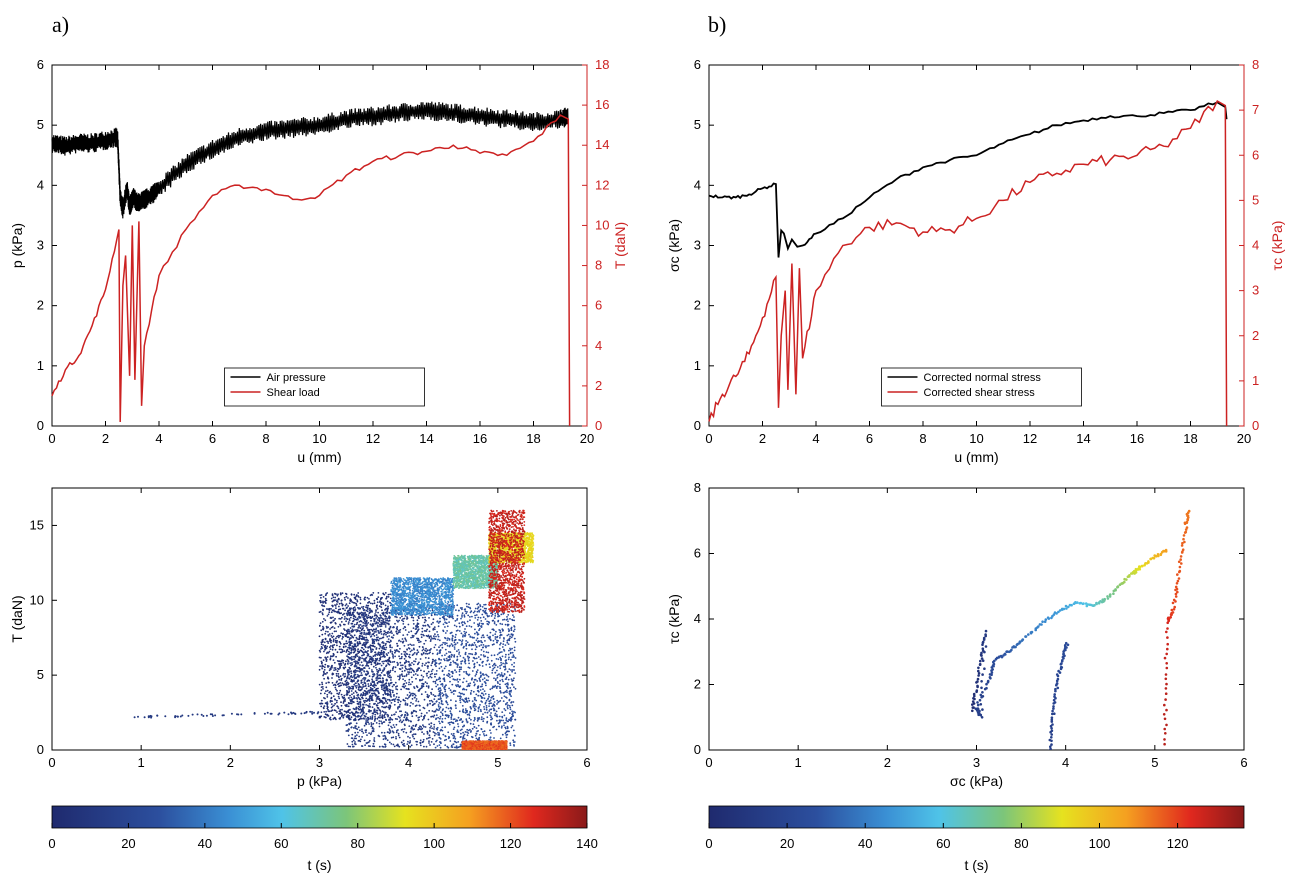 The height and width of the screenshot is (873, 1299). What do you see at coordinates (717, 24) in the screenshot?
I see `panel-label-b: b)` at bounding box center [717, 24].